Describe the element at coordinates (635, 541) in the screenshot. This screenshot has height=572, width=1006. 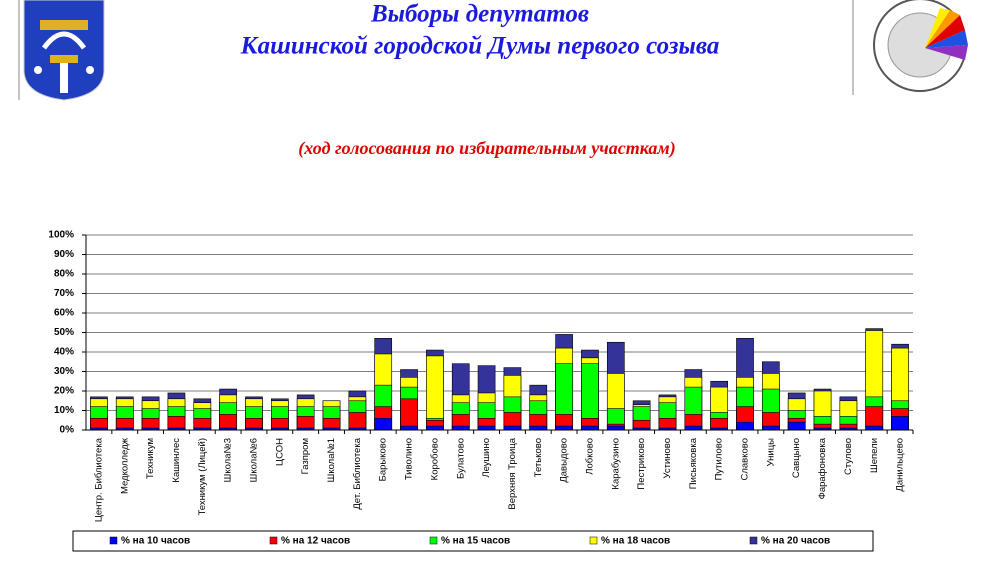
I see `legend-label: % на 18 часов` at that location.